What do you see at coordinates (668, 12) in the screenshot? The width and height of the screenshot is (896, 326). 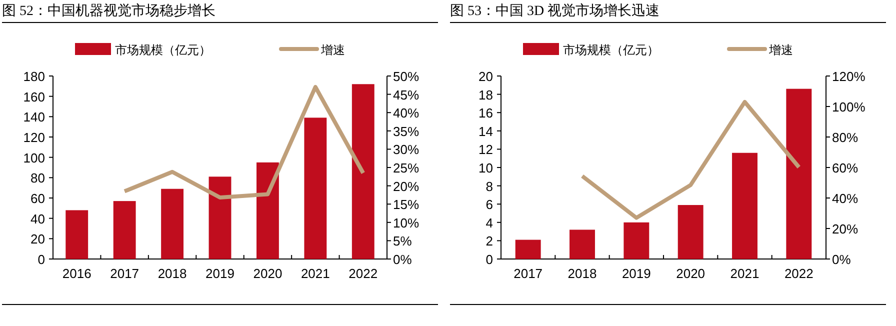 I see `chart-title: 图 53：中国 3D 视觉市场增长迅速` at bounding box center [668, 12].